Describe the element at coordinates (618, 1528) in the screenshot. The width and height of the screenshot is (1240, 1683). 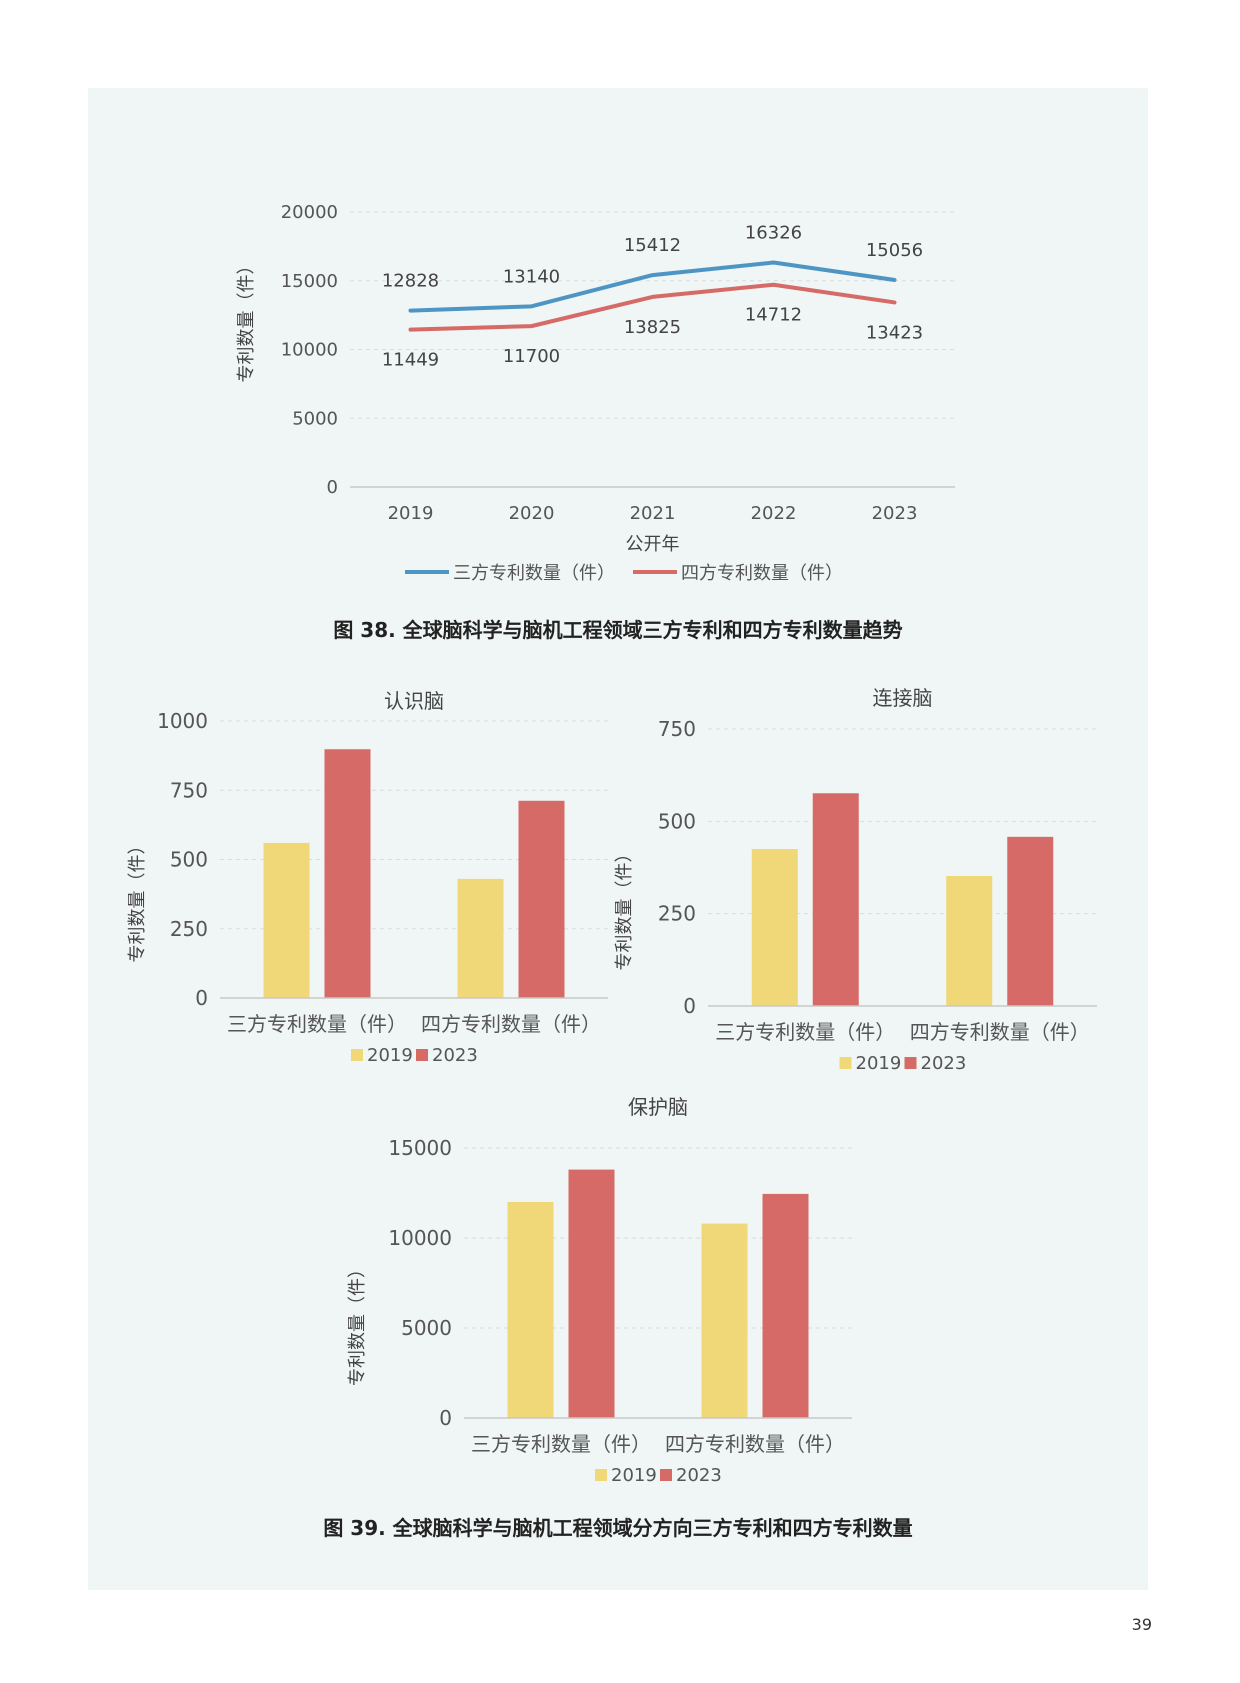
I see `figure-39-caption: 图 39. 全球脑科学与脑机工程领域分方向三方专利和四方专利数量` at that location.